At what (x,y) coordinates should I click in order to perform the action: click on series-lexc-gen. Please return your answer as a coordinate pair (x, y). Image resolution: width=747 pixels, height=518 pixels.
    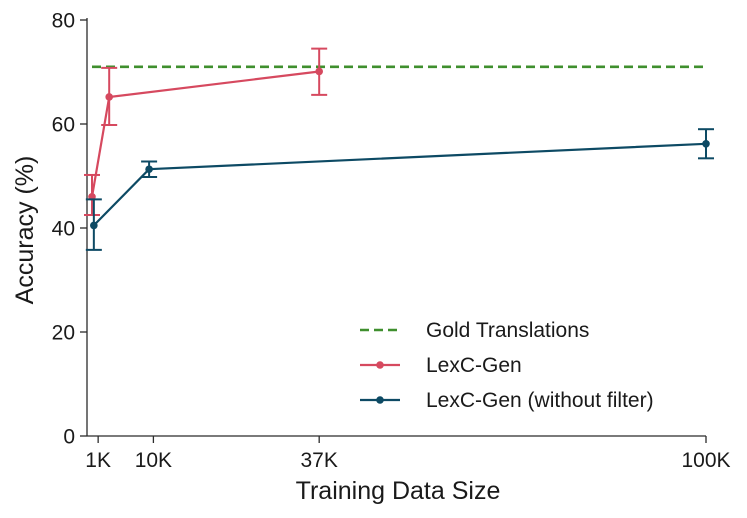
    Looking at the image, I should click on (206, 131).